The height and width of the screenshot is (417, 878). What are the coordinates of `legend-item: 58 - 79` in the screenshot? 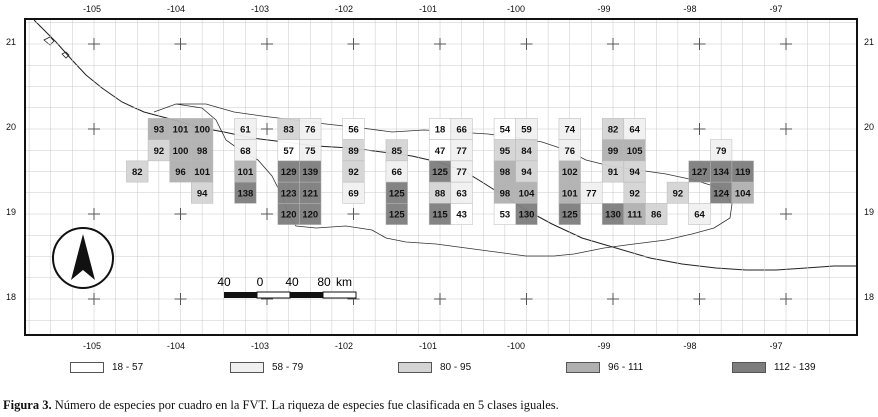 It's located at (266, 367).